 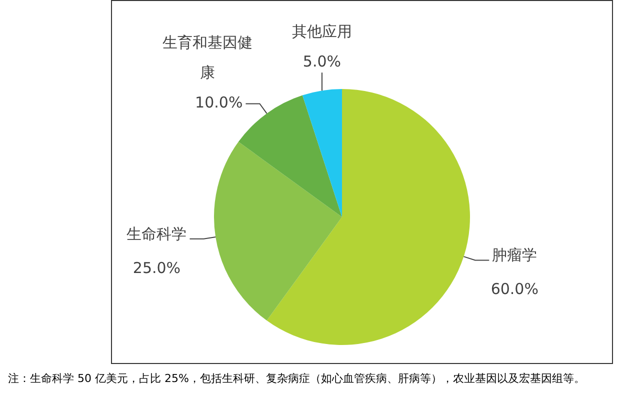 I want to click on slice-label: 肿瘤学, so click(x=515, y=255).